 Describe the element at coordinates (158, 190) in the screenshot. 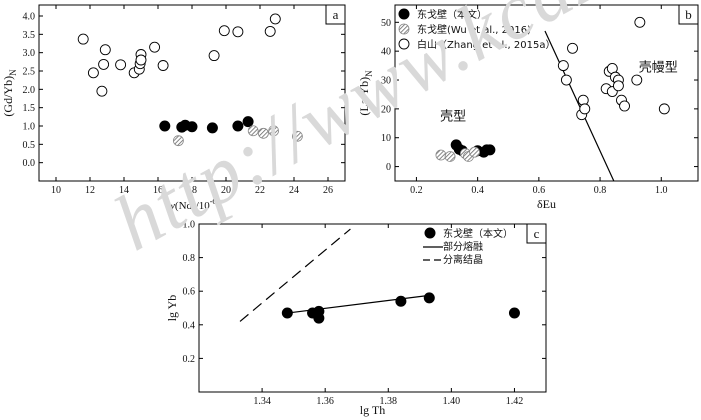

I see `x-tick-label: 16` at that location.